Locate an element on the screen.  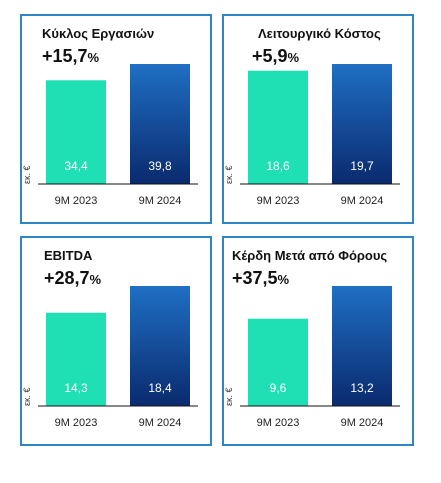
change-value: +28,7 is located at coordinates (67, 278).